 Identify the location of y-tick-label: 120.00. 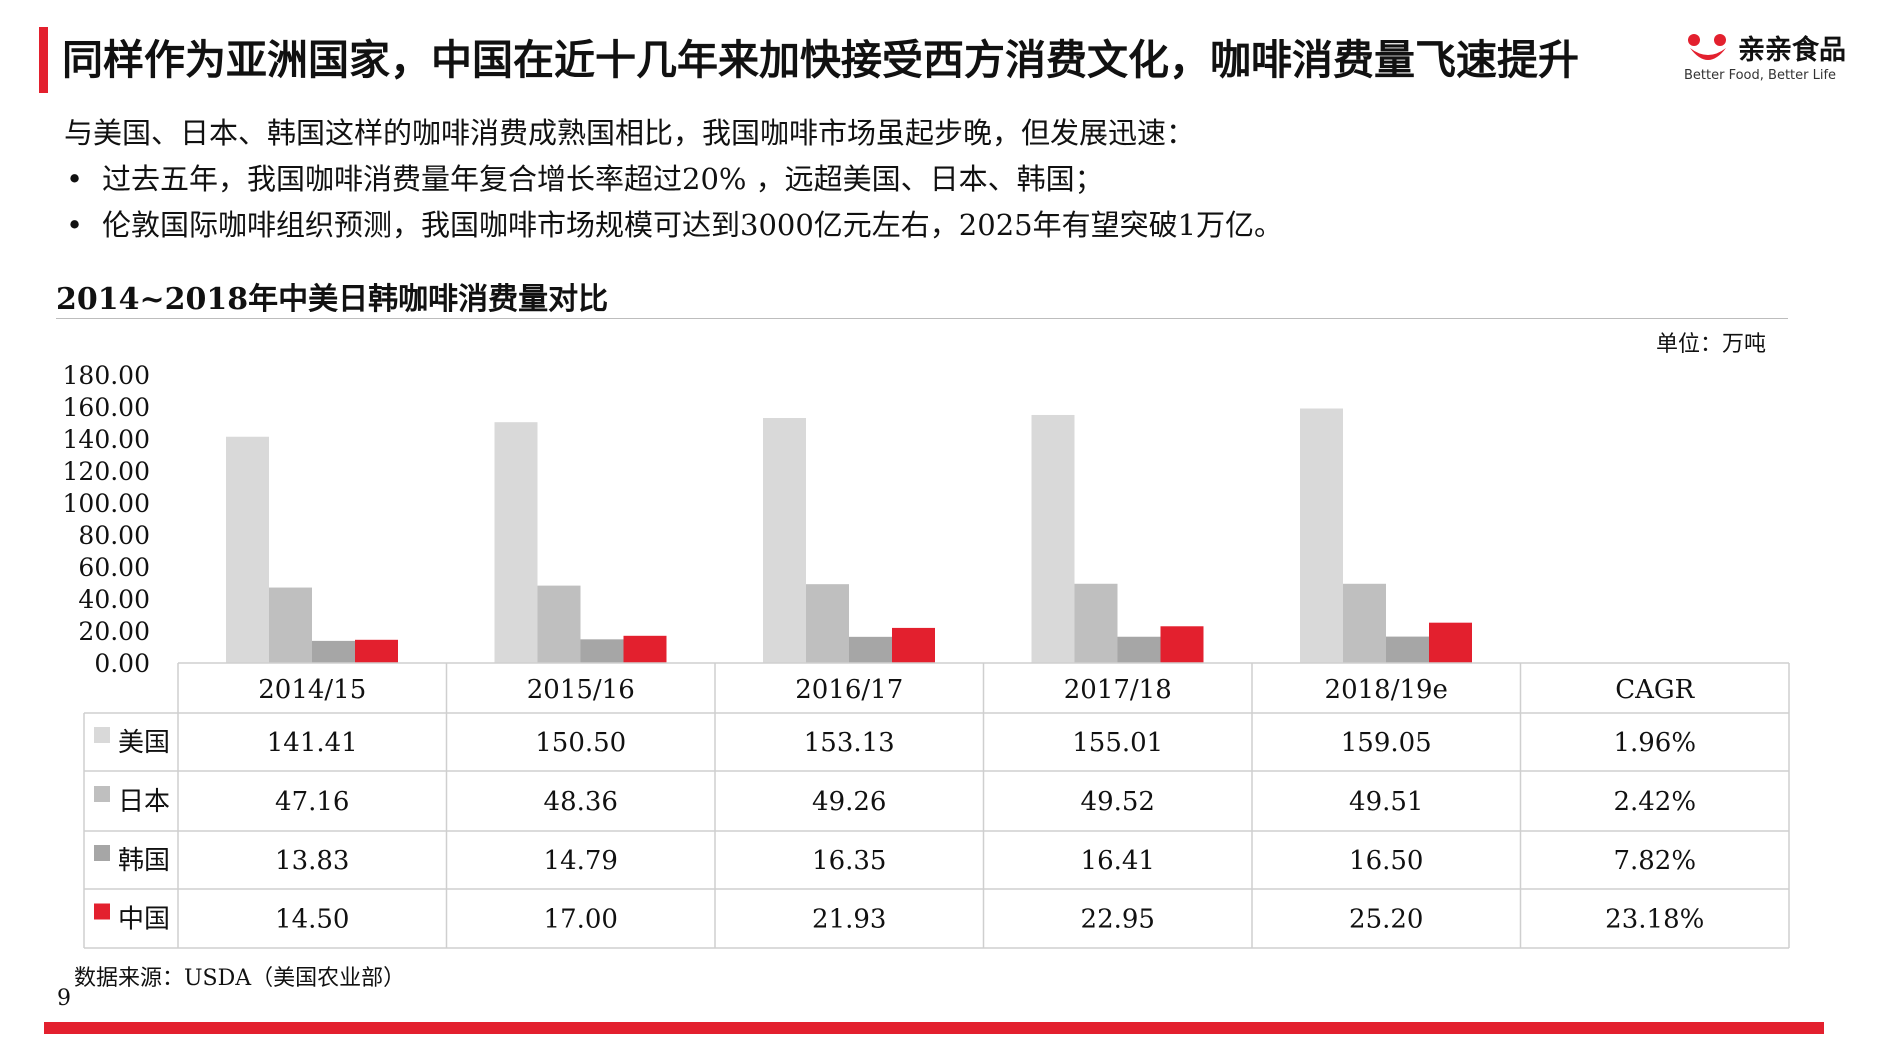
(106, 471).